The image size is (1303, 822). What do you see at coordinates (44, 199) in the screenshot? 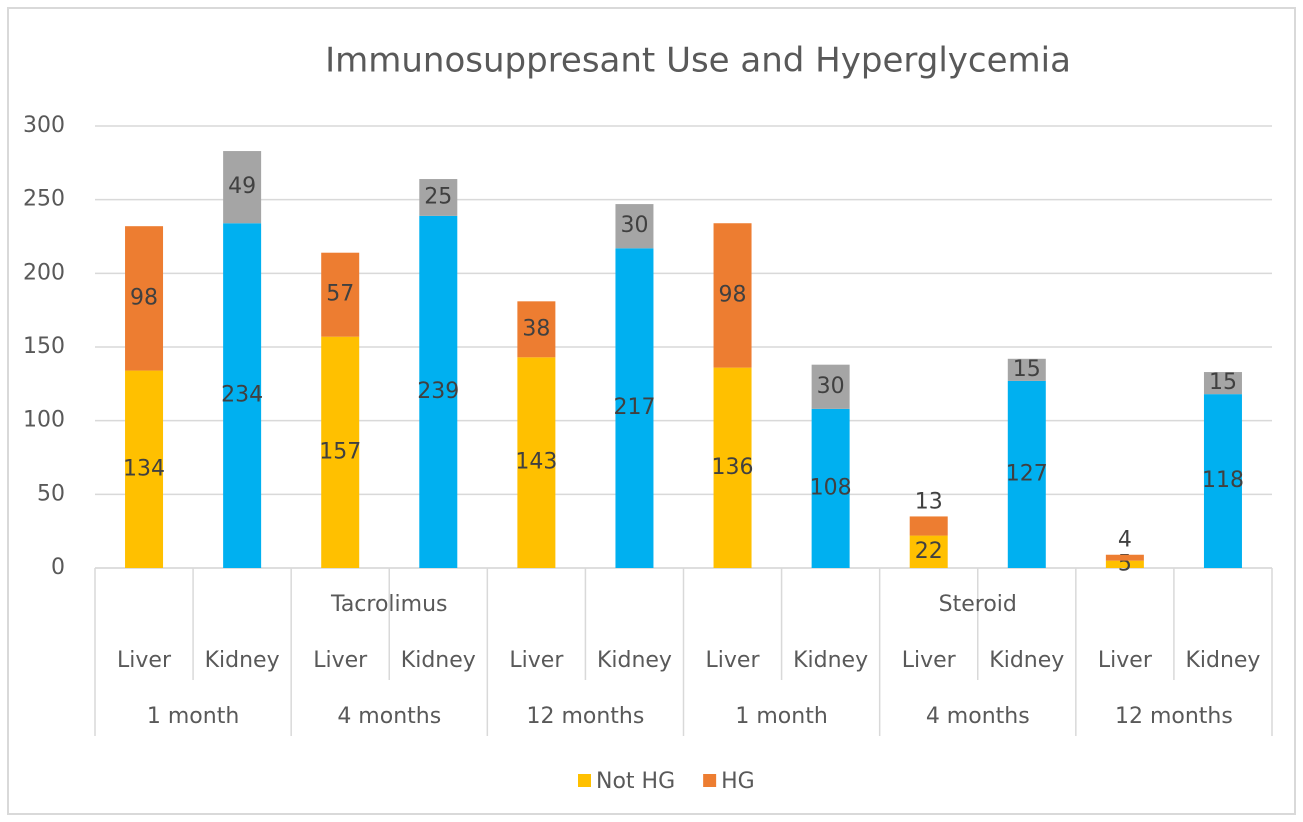
I see `y-tick-label: 250` at bounding box center [44, 199].